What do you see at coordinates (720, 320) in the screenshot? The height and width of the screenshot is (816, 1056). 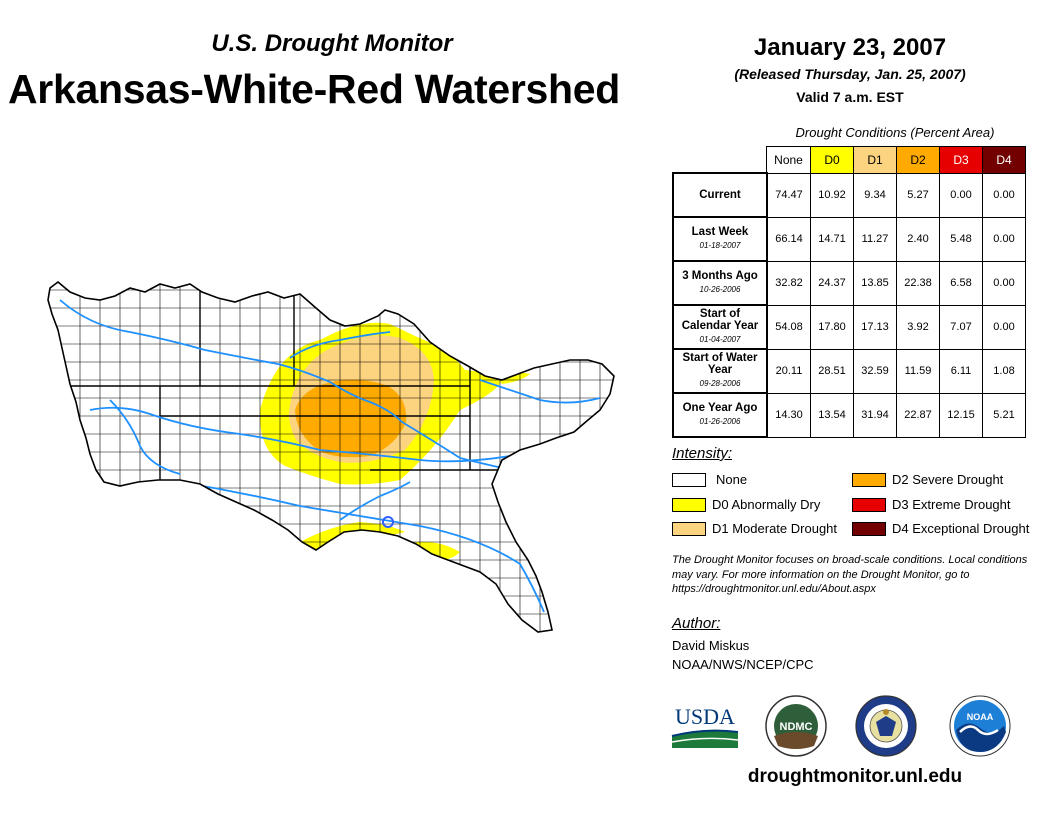 I see `row-label-text: Start of Calendar Year` at bounding box center [720, 320].